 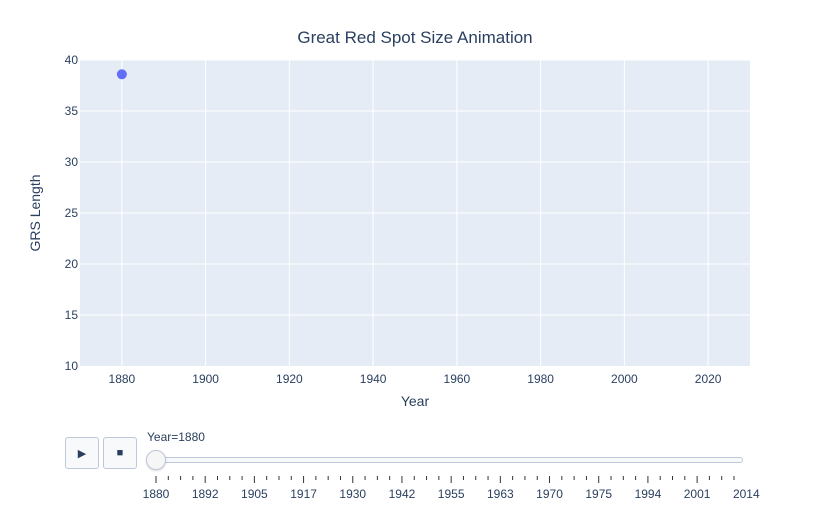 What do you see at coordinates (415, 401) in the screenshot?
I see `x-axis-label: Year` at bounding box center [415, 401].